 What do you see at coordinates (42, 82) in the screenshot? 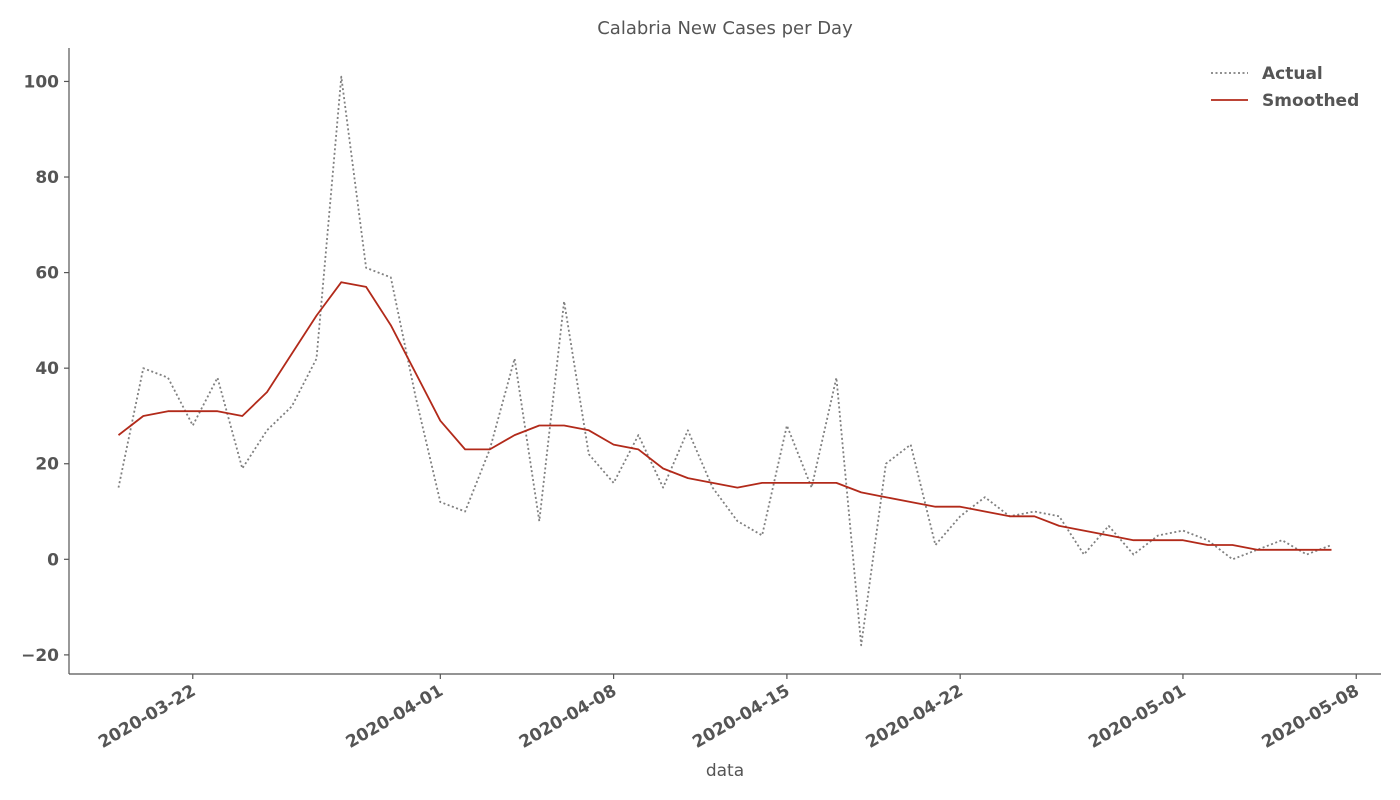
I see `y-tick-label: 100` at bounding box center [42, 82].